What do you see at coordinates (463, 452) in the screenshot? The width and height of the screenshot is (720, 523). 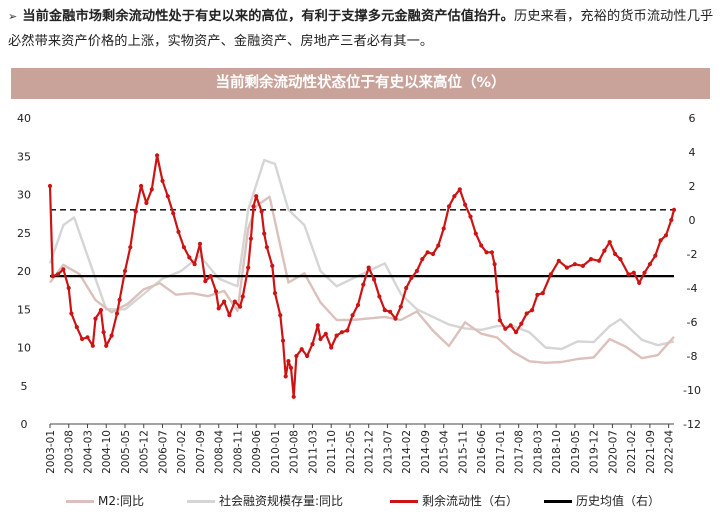 I see `x-tick-label: 2015-11` at bounding box center [463, 452].